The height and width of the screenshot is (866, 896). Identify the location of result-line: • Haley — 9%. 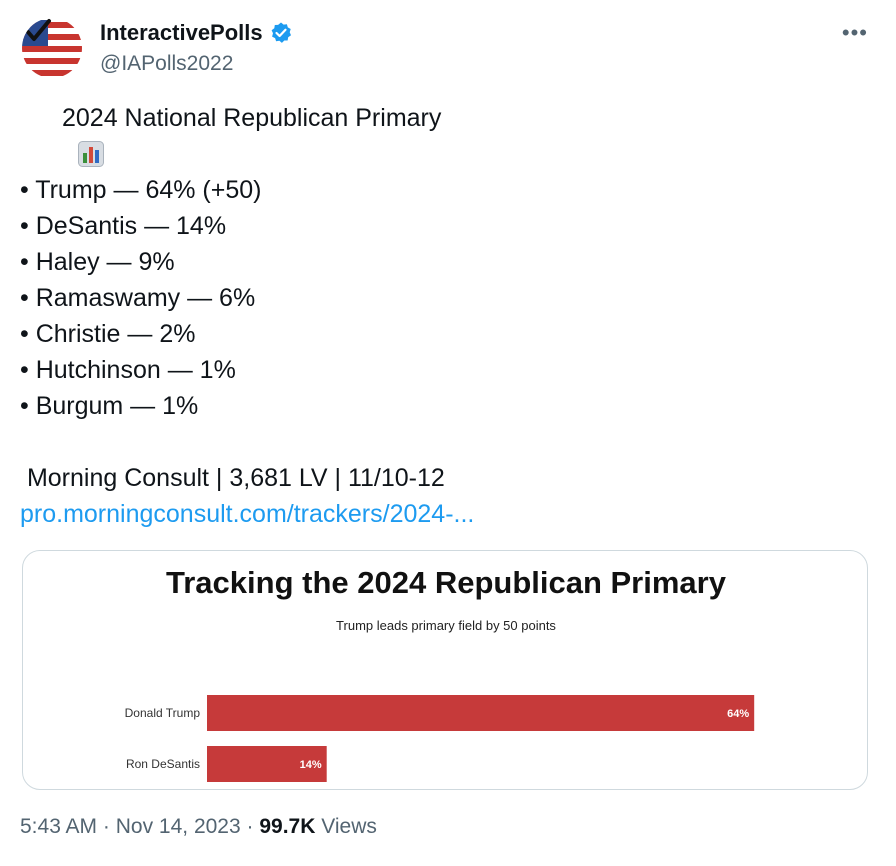
(97, 262).